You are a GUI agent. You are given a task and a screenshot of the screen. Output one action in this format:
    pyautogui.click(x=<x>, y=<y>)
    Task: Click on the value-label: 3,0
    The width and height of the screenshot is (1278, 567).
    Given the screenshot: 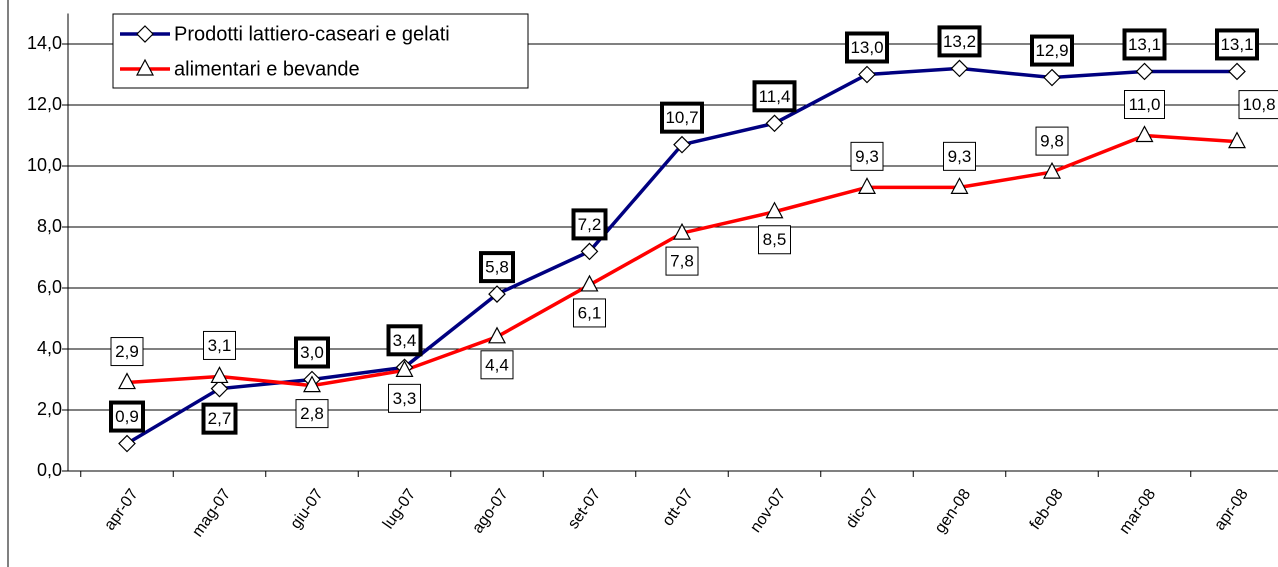 What is the action you would take?
    pyautogui.click(x=312, y=352)
    